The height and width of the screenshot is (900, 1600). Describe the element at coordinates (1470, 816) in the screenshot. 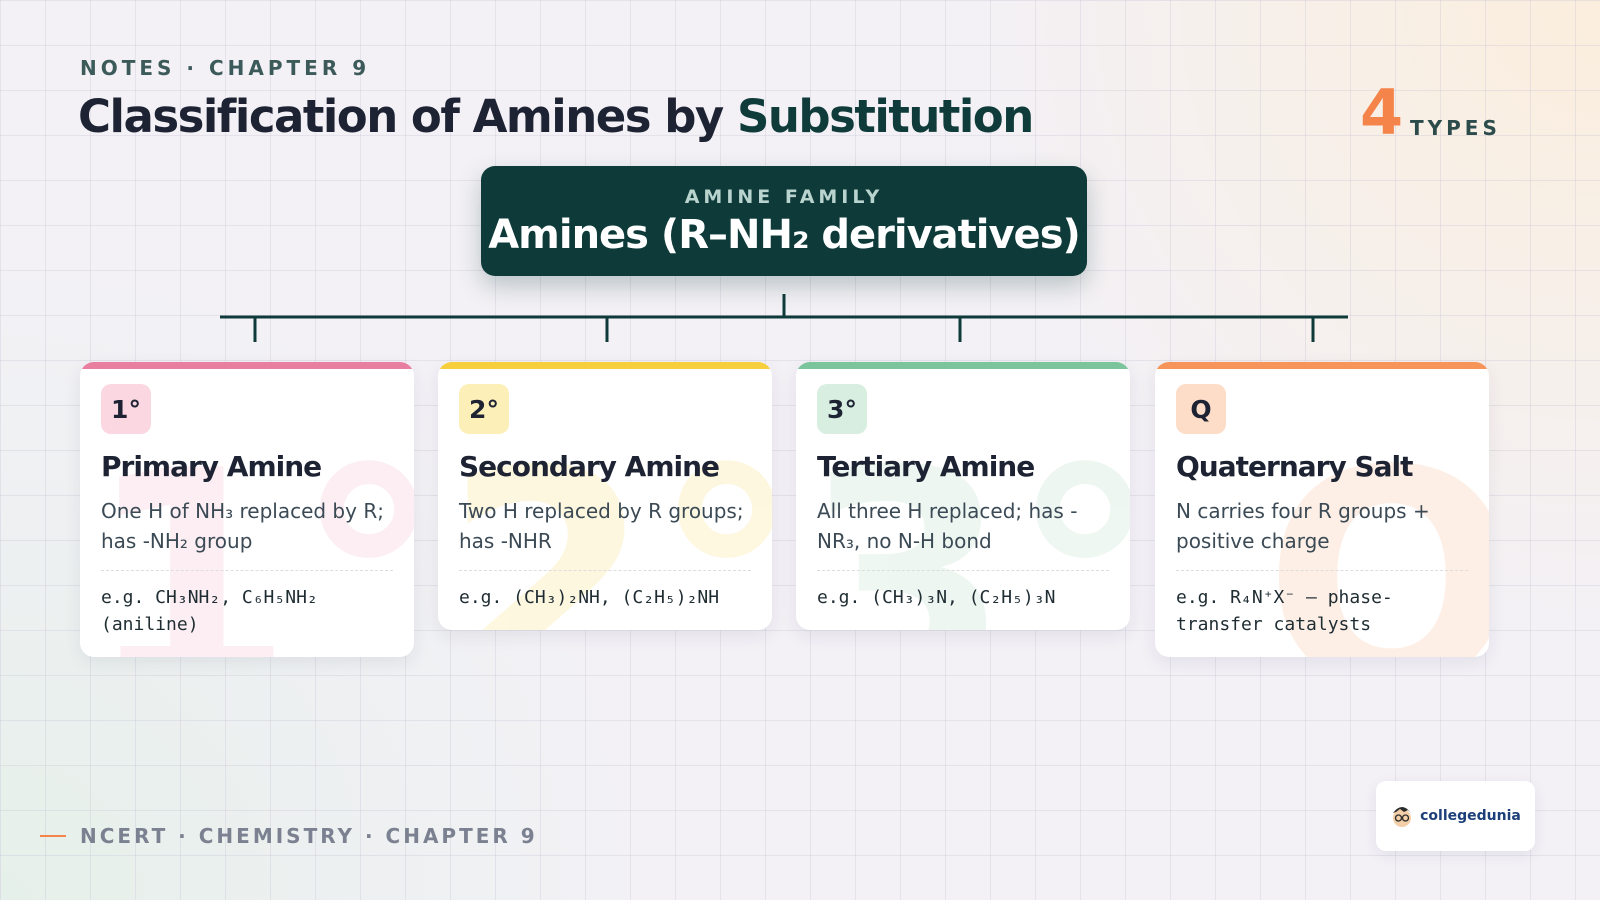

I see `brand-name: collegedunia` at that location.